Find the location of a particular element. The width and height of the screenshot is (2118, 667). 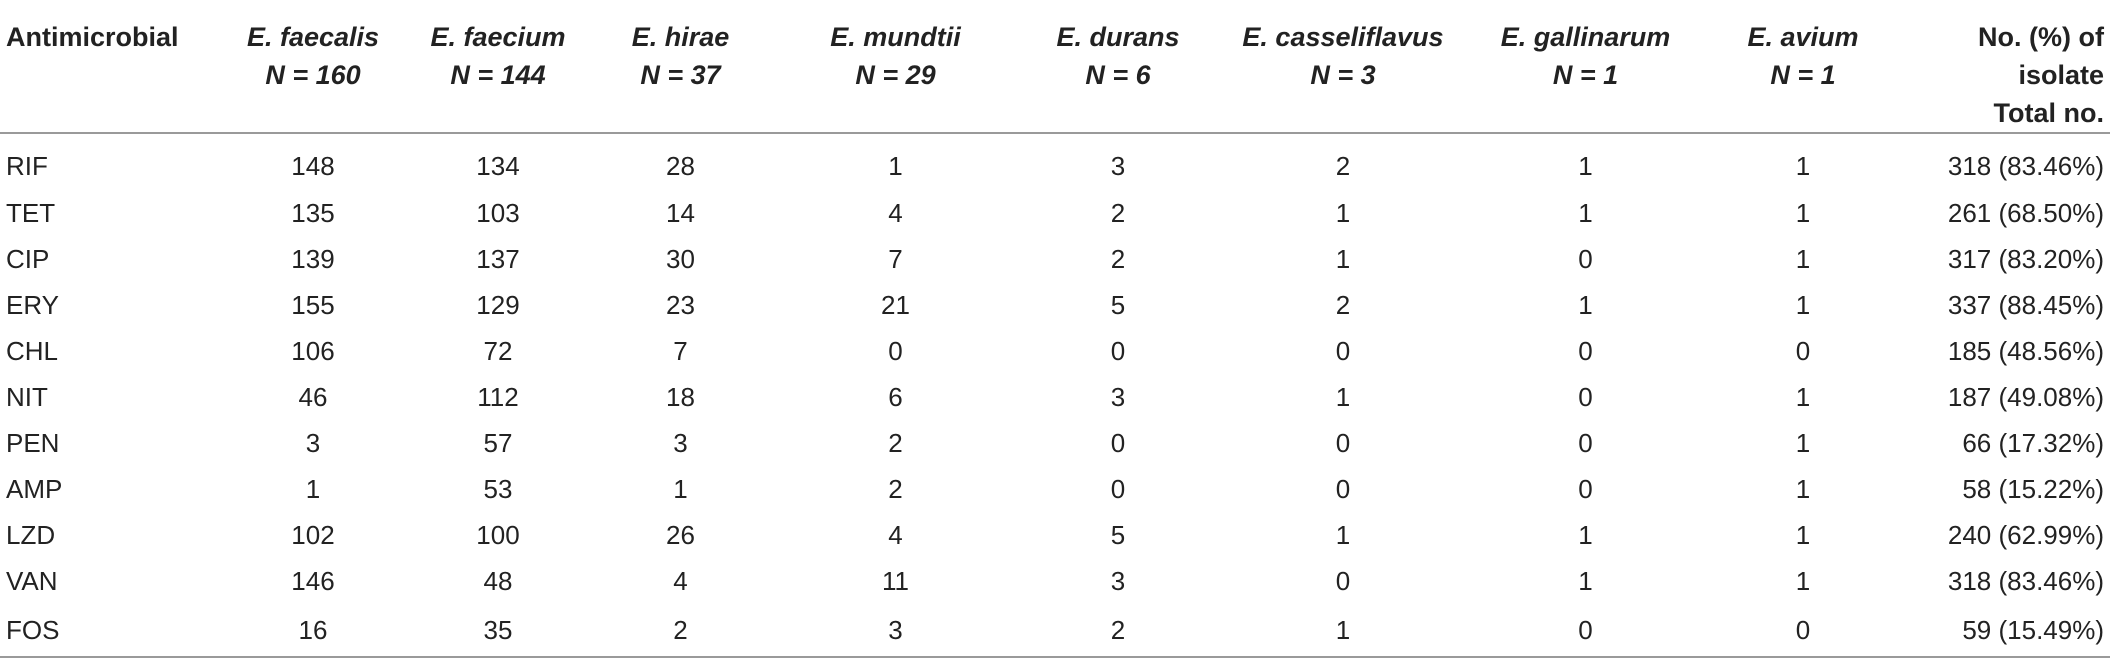

header-antimicrobial: Antimicrobial is located at coordinates (109, 67).